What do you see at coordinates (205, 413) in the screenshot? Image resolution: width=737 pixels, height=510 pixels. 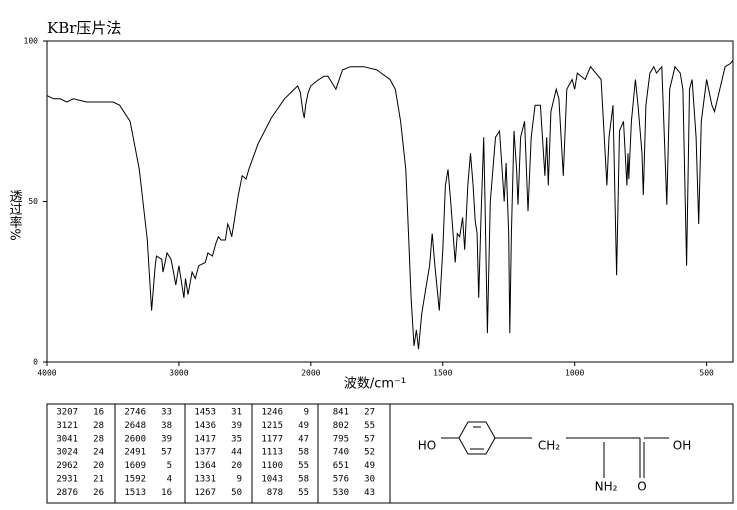 I see `peak-wavenumber: 1453` at bounding box center [205, 413].